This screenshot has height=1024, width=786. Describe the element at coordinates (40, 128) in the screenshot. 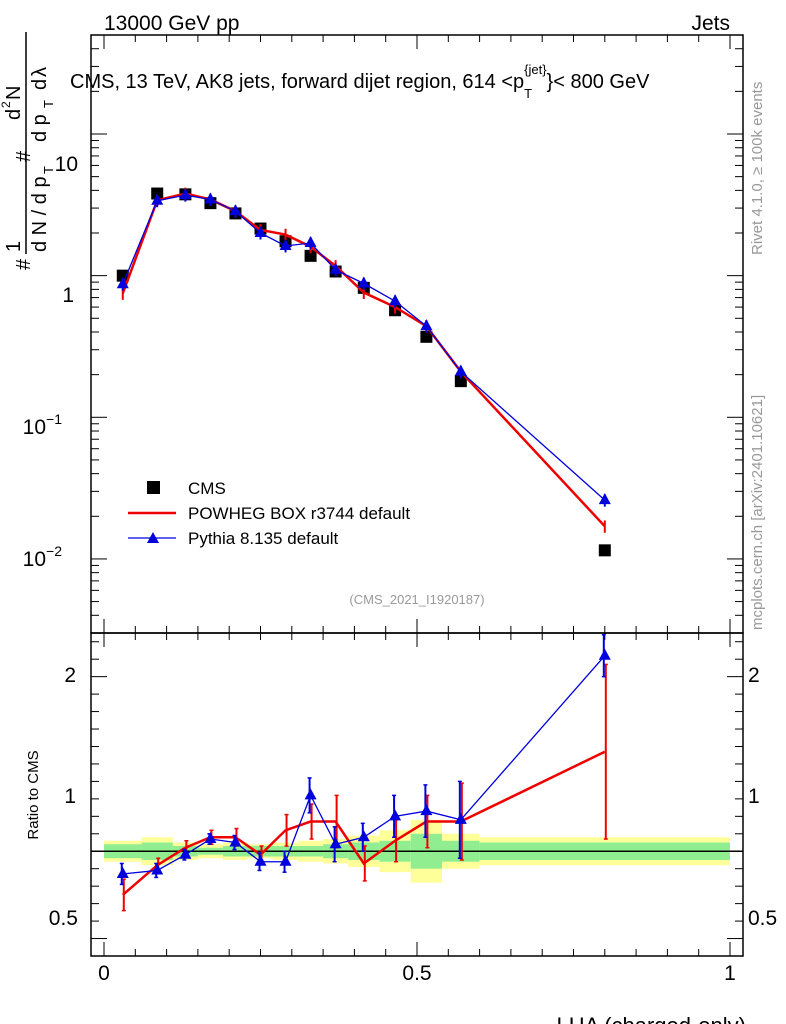

I see `svg-text: d p` at that location.